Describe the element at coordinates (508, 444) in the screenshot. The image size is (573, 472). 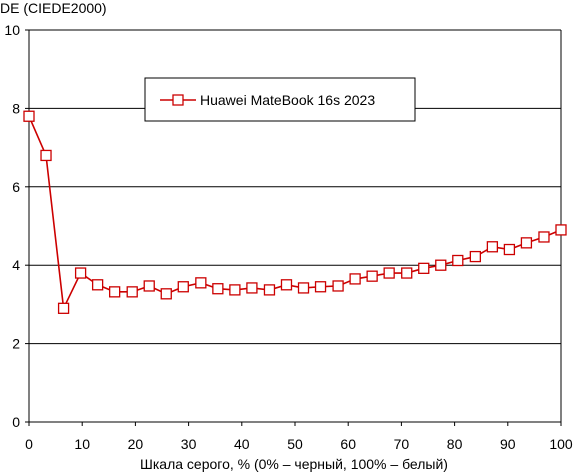
I see `x-tick-label: 90` at that location.